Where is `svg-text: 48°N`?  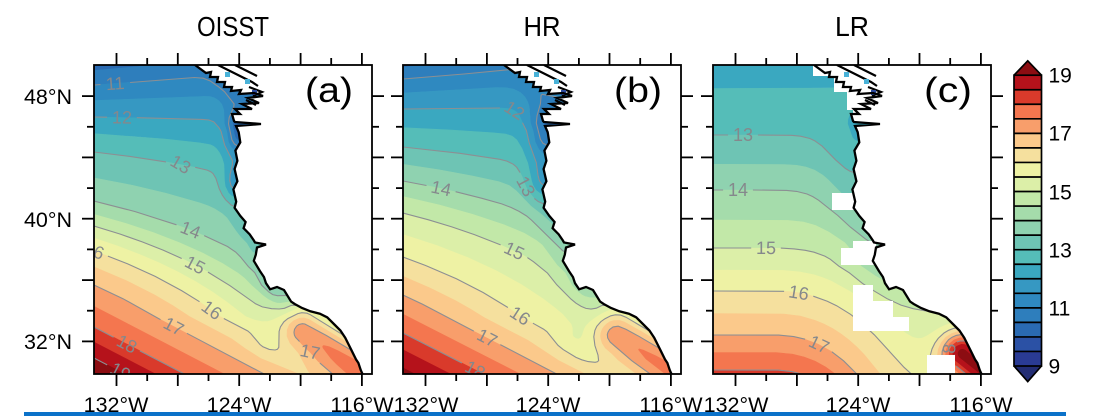 svg-text: 48°N is located at coordinates (48, 97).